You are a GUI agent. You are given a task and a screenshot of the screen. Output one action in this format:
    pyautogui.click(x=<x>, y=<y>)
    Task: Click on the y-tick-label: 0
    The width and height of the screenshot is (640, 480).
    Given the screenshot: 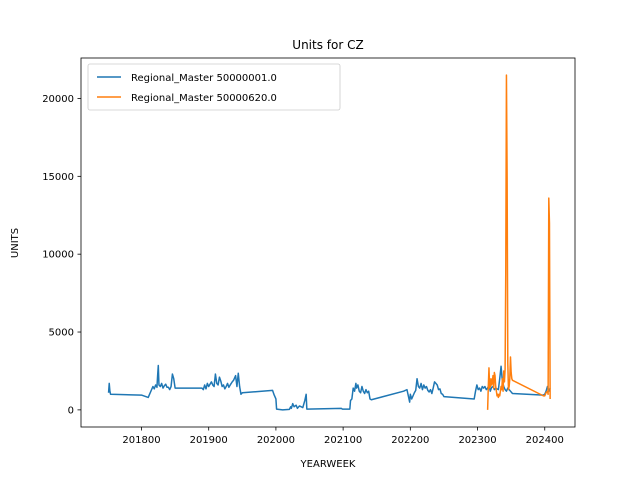 What is the action you would take?
    pyautogui.click(x=71, y=410)
    